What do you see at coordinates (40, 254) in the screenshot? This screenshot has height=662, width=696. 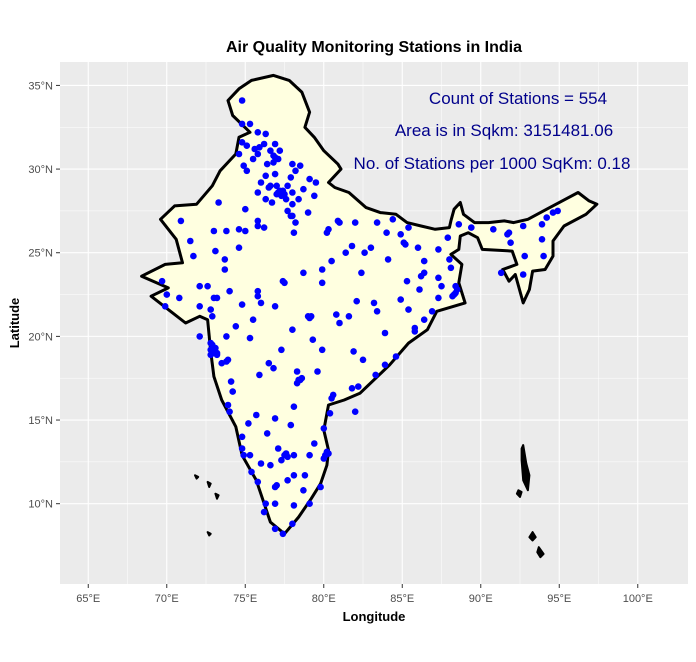 I see `y-tick-label: 25°N` at bounding box center [40, 254].